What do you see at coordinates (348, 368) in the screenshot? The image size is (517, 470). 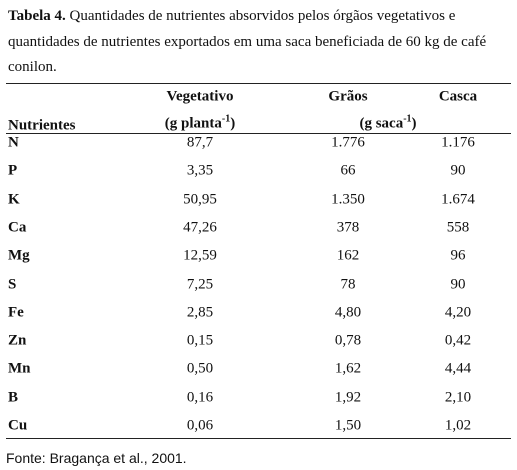 I see `table-cell: 1,62` at bounding box center [348, 368].